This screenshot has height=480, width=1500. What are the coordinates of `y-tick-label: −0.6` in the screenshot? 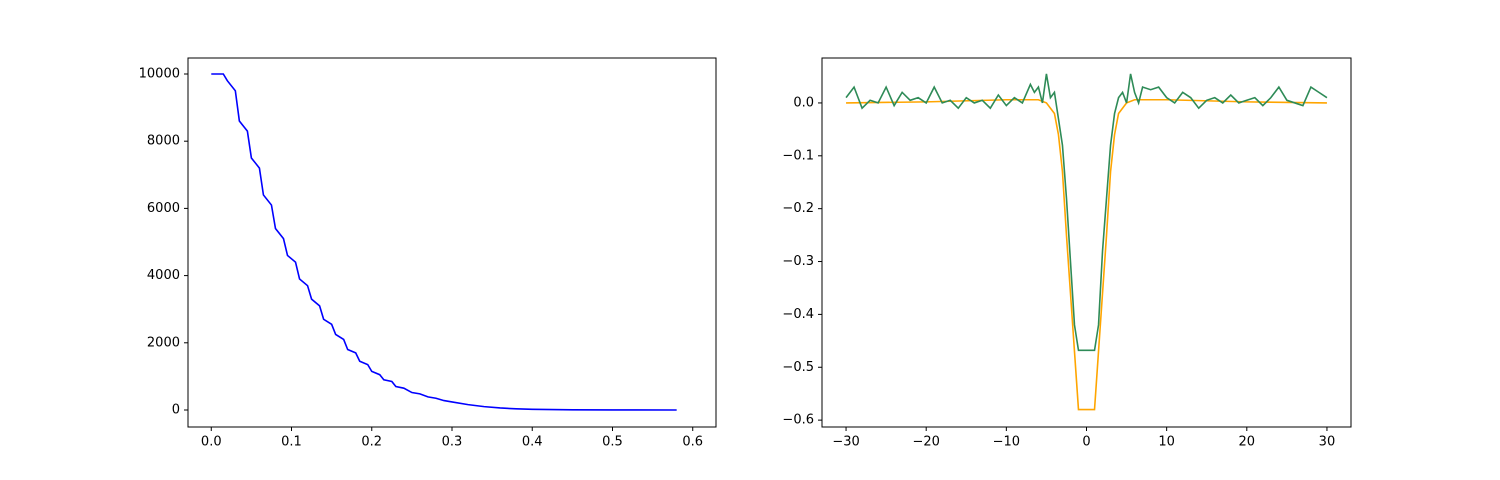 It's located at (798, 420).